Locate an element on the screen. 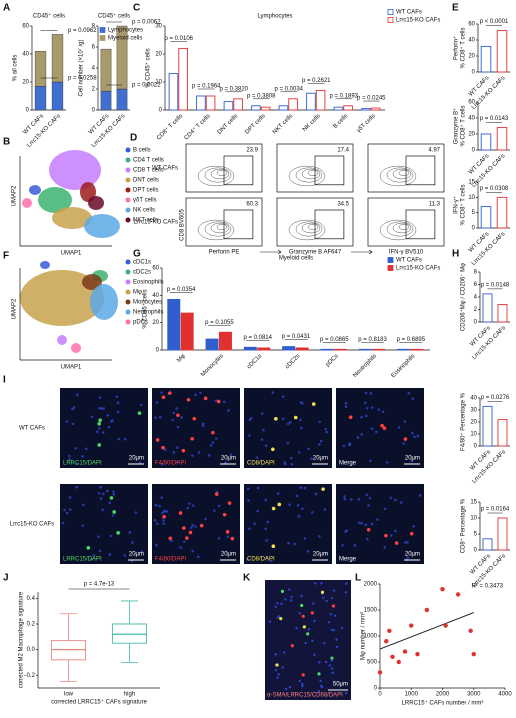 This screenshot has height=718, width=516. x-tick-label: cDC1s is located at coordinates (254, 361).